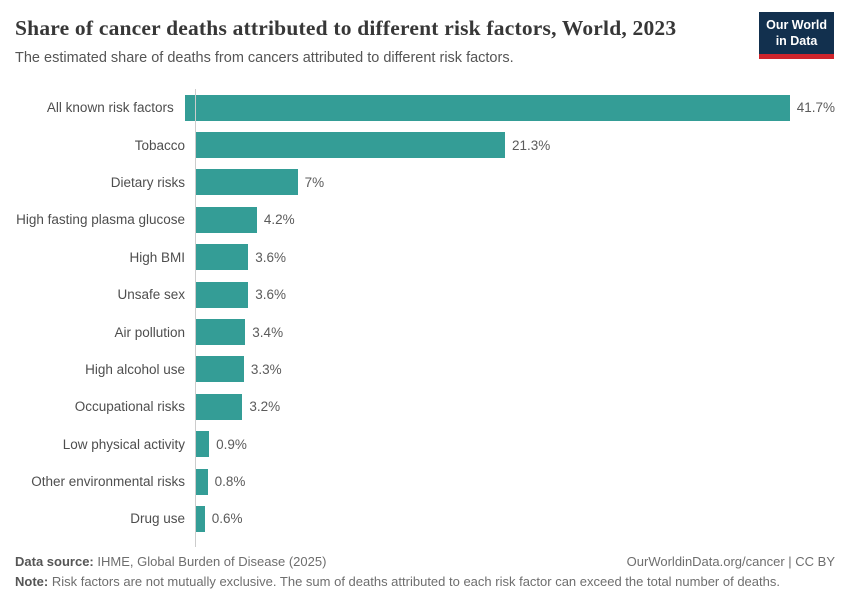 Image resolution: width=850 pixels, height=600 pixels. Describe the element at coordinates (531, 145) in the screenshot. I see `value-label: 21.3%` at that location.